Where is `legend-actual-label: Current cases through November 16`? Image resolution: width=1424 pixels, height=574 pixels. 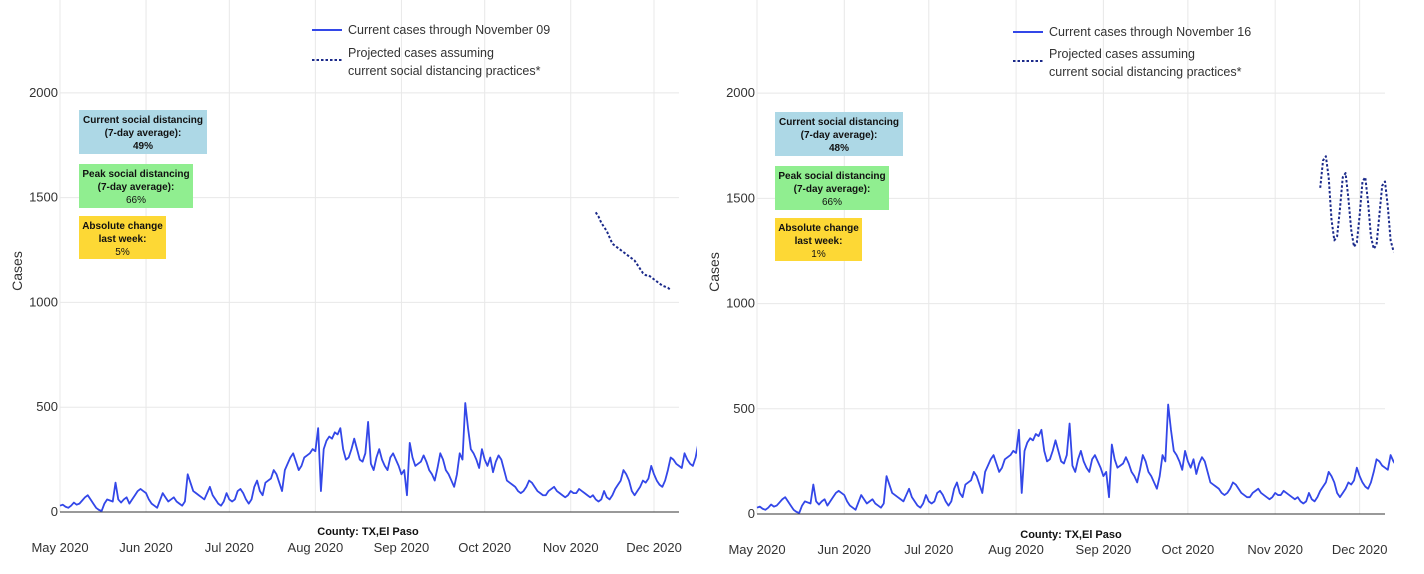 legend-actual-label: Current cases through November 16 is located at coordinates (1150, 32).